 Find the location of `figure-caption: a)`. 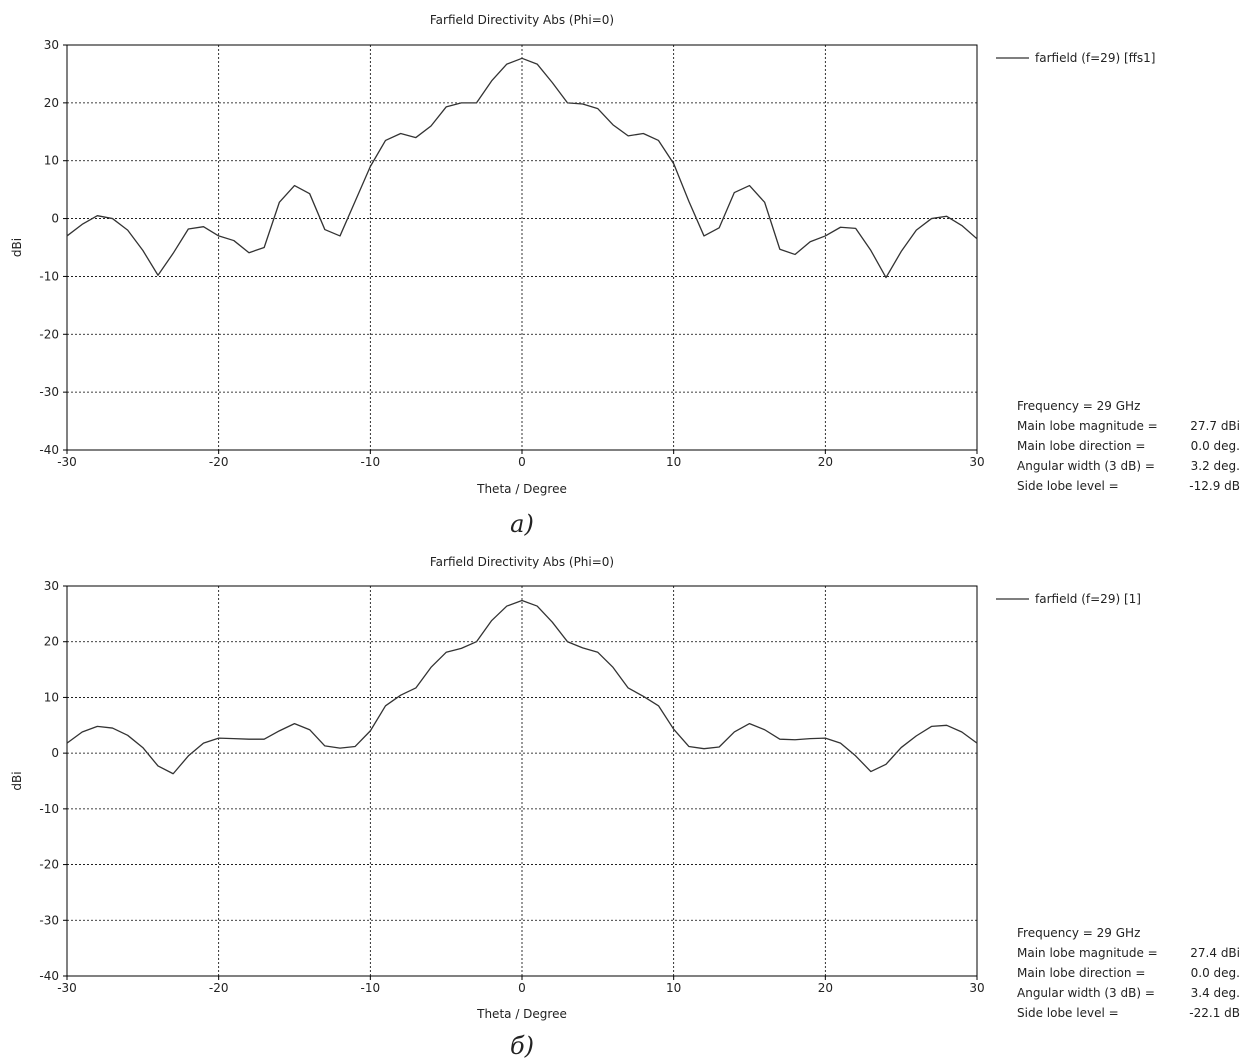

figure-caption: a) is located at coordinates (522, 524).